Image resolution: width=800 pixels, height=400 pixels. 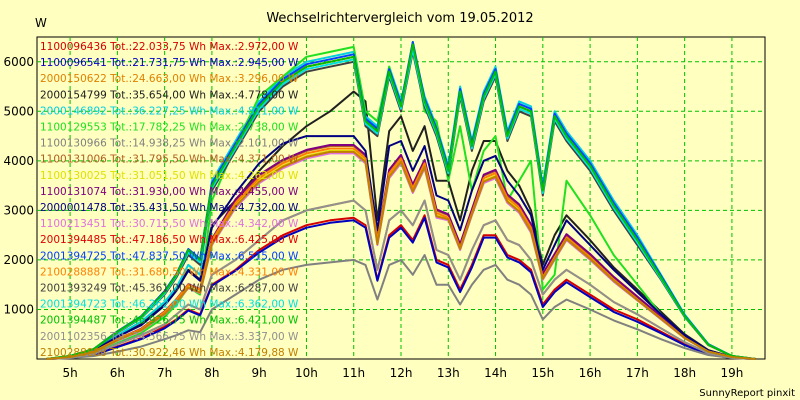 I want to click on x-tick-label: 13h, so click(x=448, y=373).